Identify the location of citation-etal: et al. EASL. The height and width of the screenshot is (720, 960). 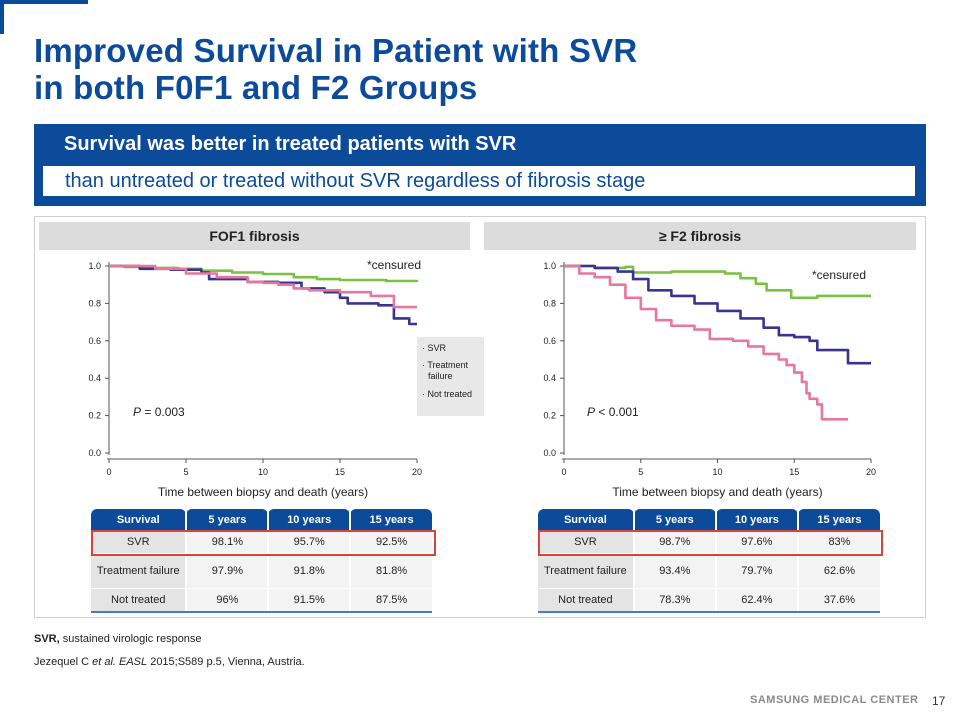
(120, 662).